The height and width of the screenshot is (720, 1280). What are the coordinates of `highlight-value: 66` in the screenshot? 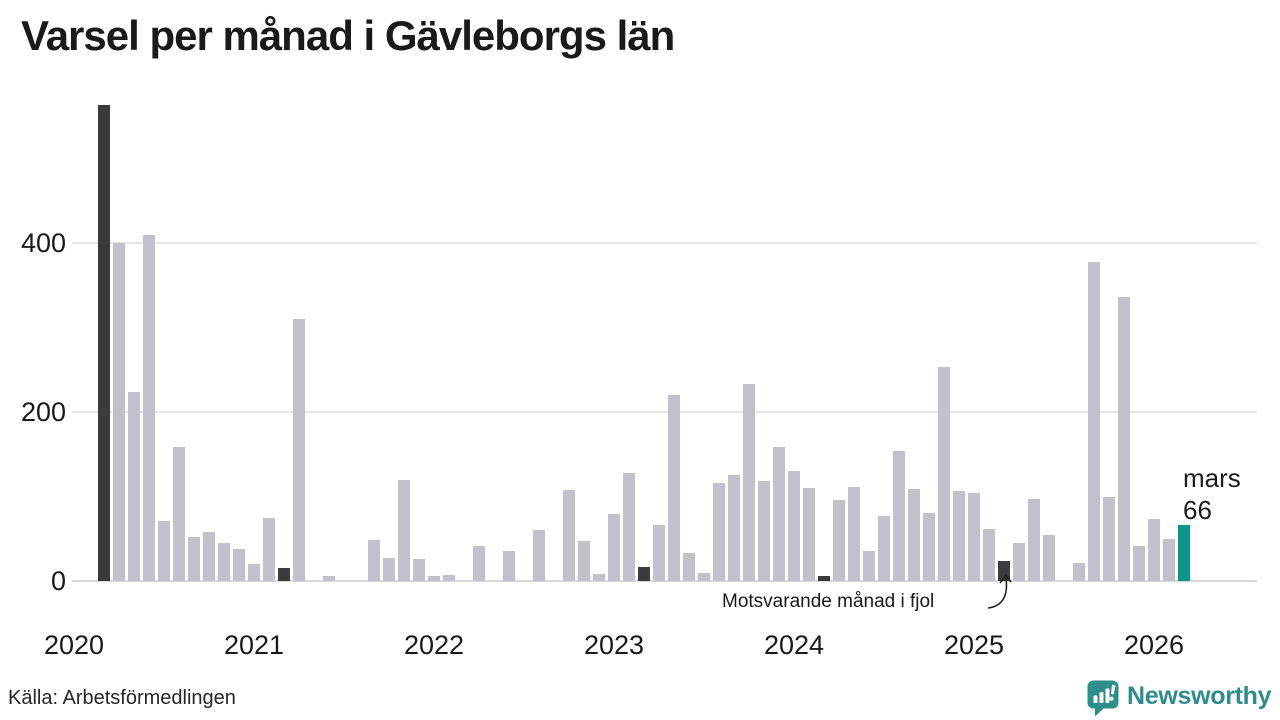 It's located at (1197, 510).